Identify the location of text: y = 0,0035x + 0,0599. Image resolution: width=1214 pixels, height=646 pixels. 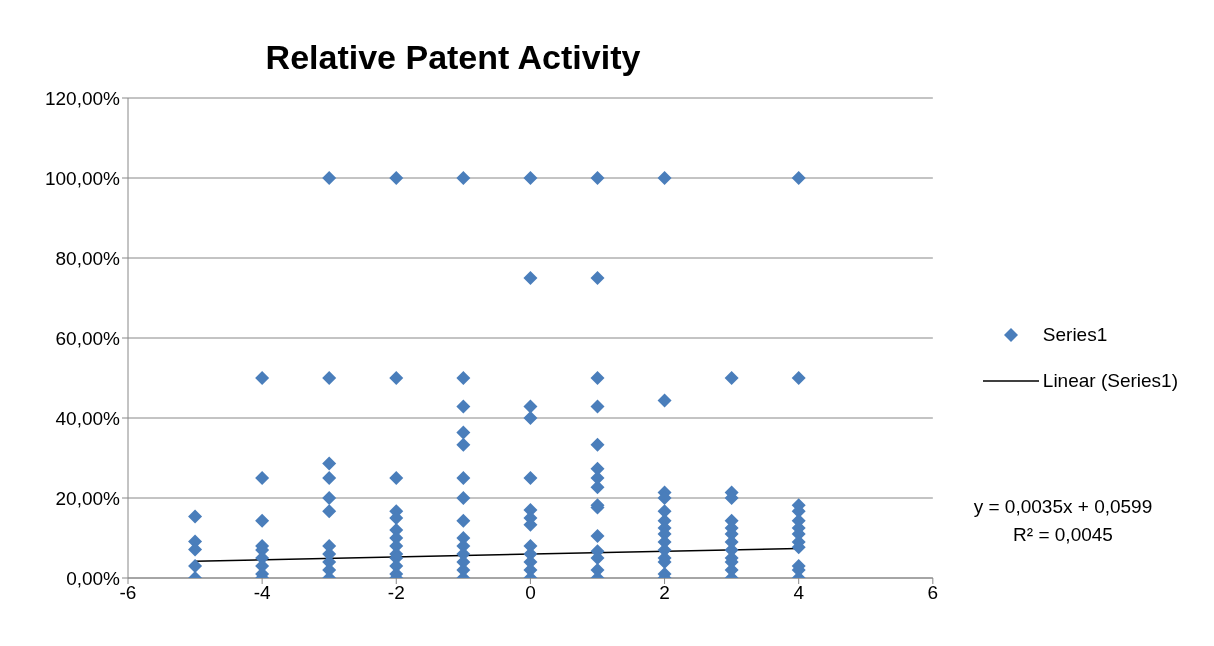
(1063, 507).